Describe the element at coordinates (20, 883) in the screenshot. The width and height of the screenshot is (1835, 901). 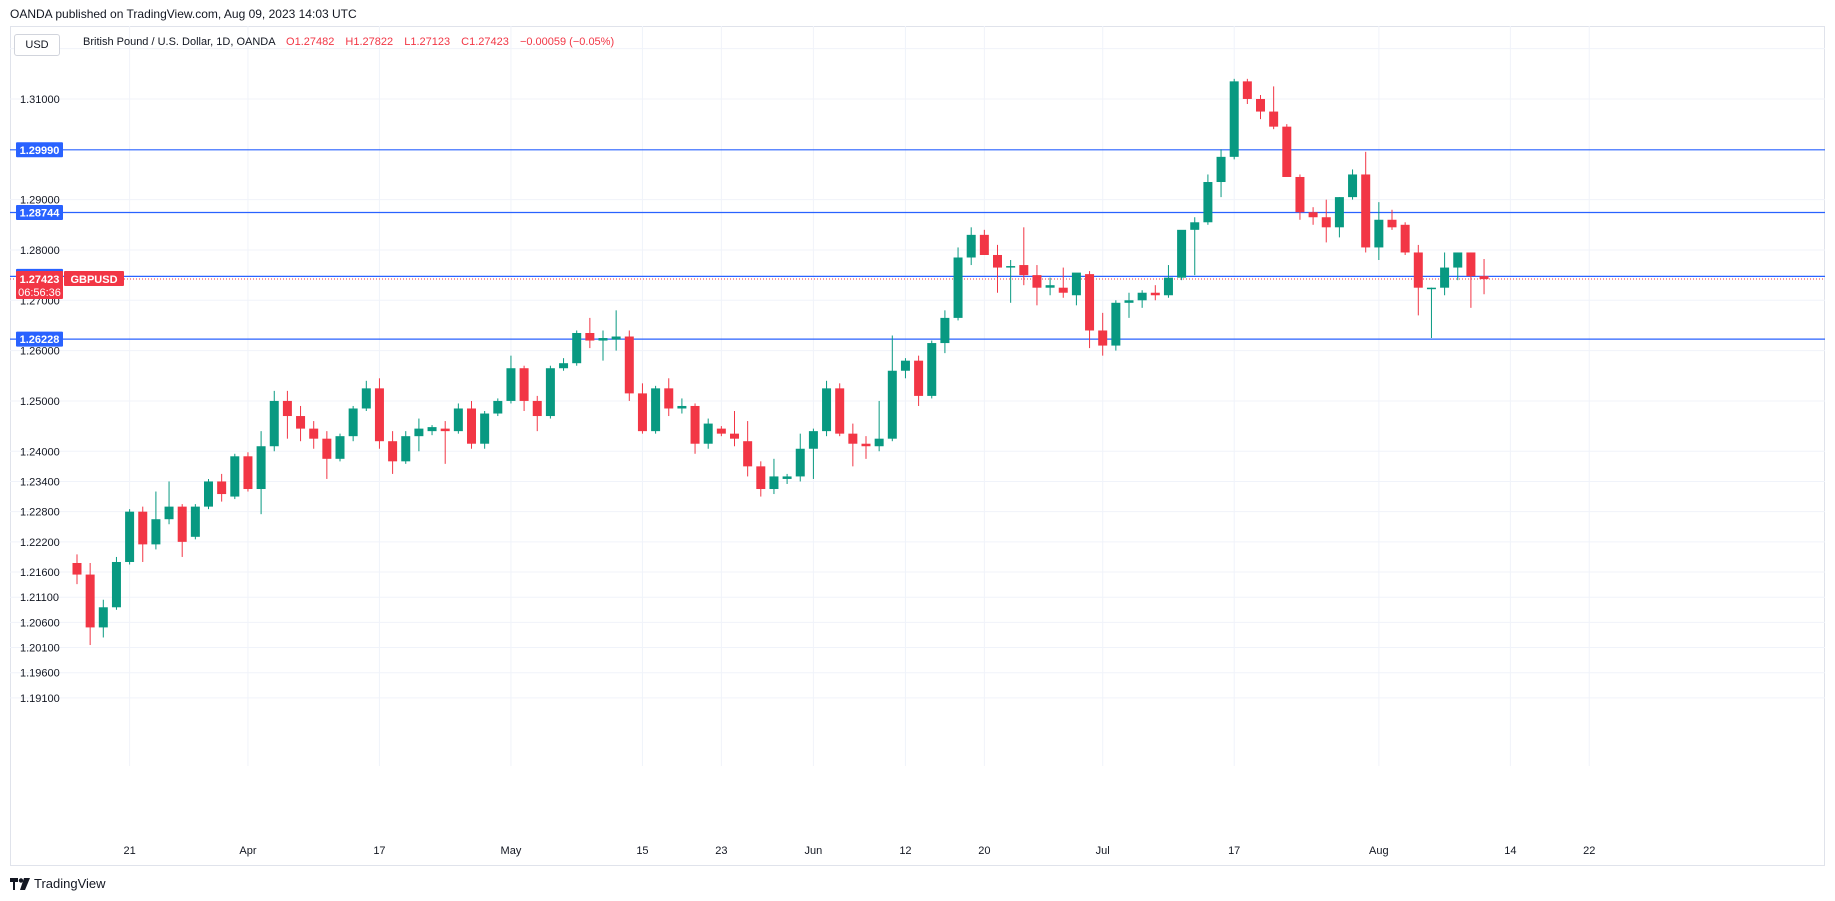
I see `tradingview-logo-icon` at that location.